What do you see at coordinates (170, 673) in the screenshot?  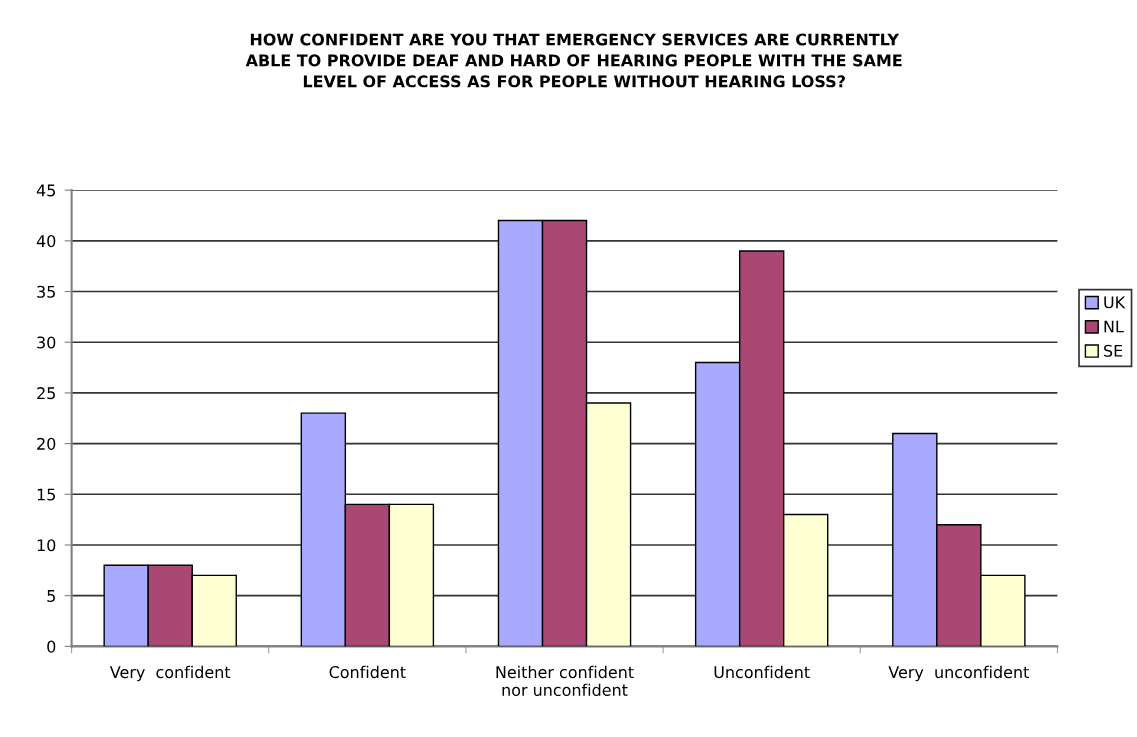 I see `x-tick-label: Very confident` at bounding box center [170, 673].